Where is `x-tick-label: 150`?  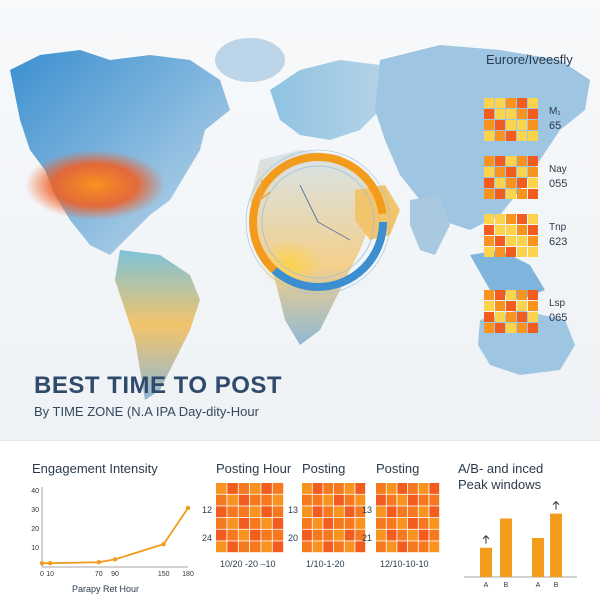
x-tick-label: 150 is located at coordinates (164, 574).